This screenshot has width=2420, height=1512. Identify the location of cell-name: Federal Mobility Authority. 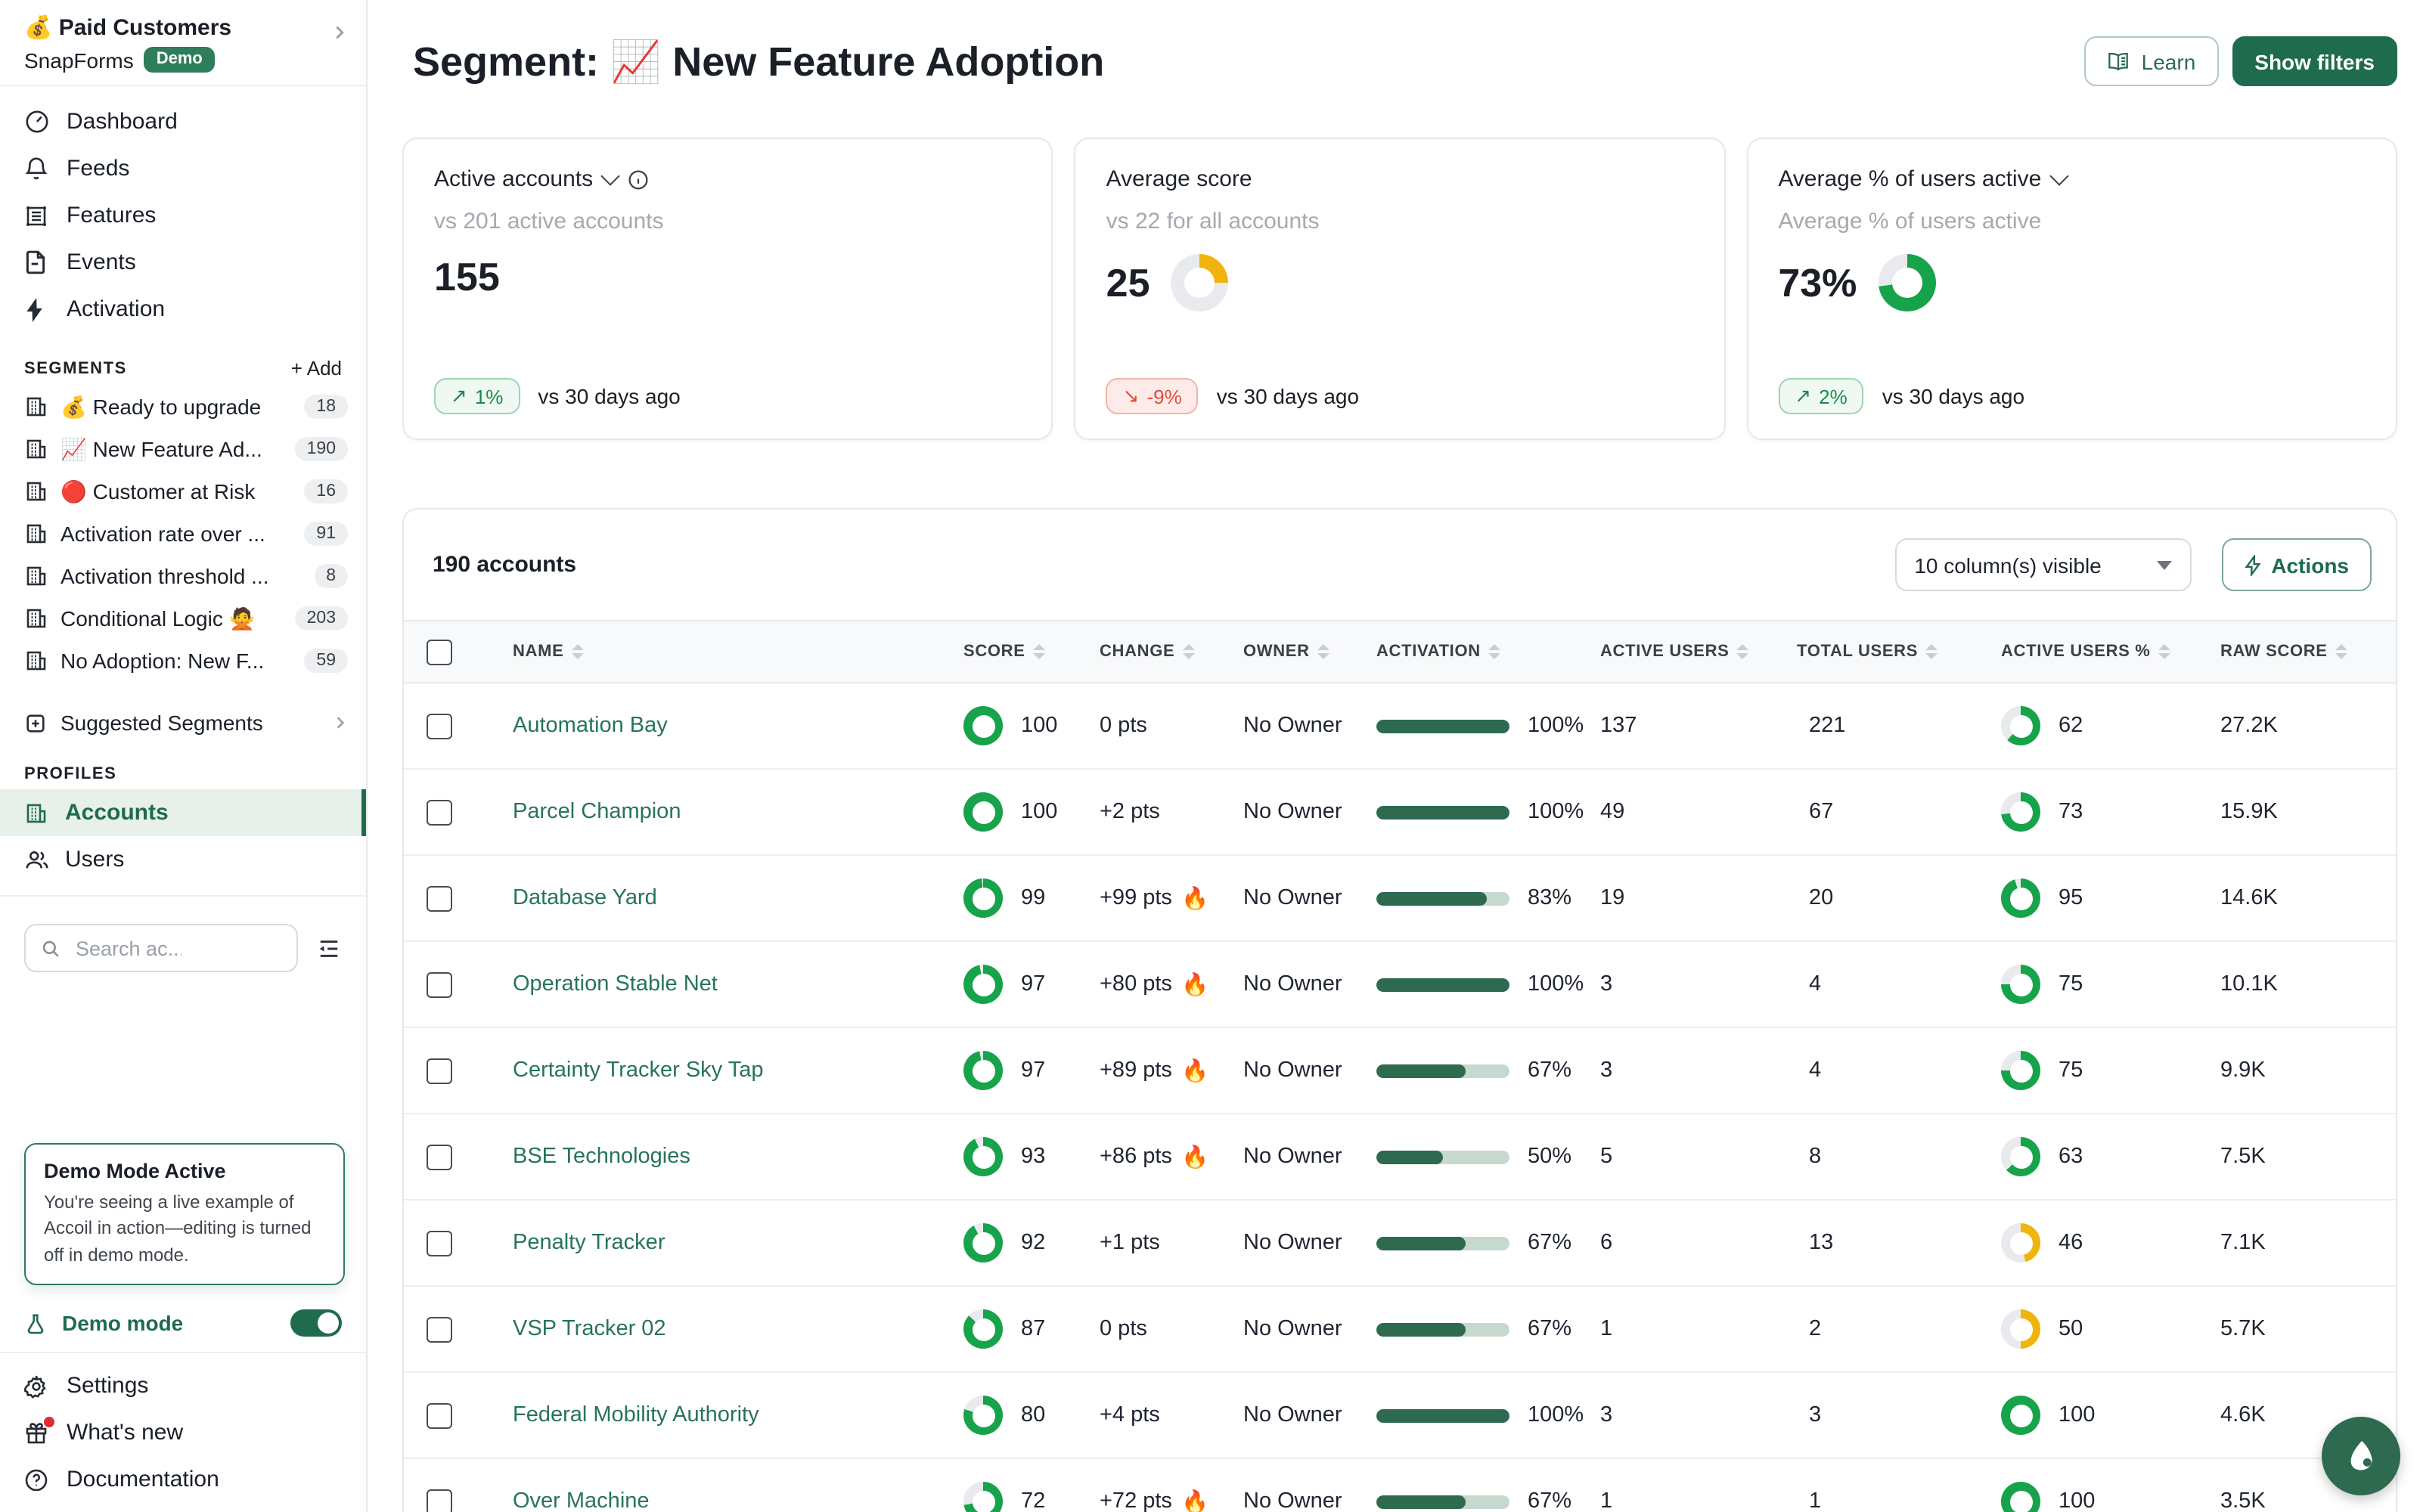
(707, 1415).